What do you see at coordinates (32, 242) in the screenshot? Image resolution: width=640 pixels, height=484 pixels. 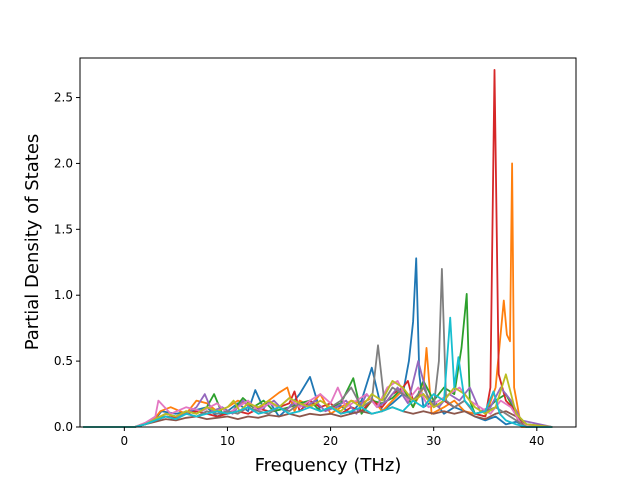 I see `y-axis-label: Partial Density of States` at bounding box center [32, 242].